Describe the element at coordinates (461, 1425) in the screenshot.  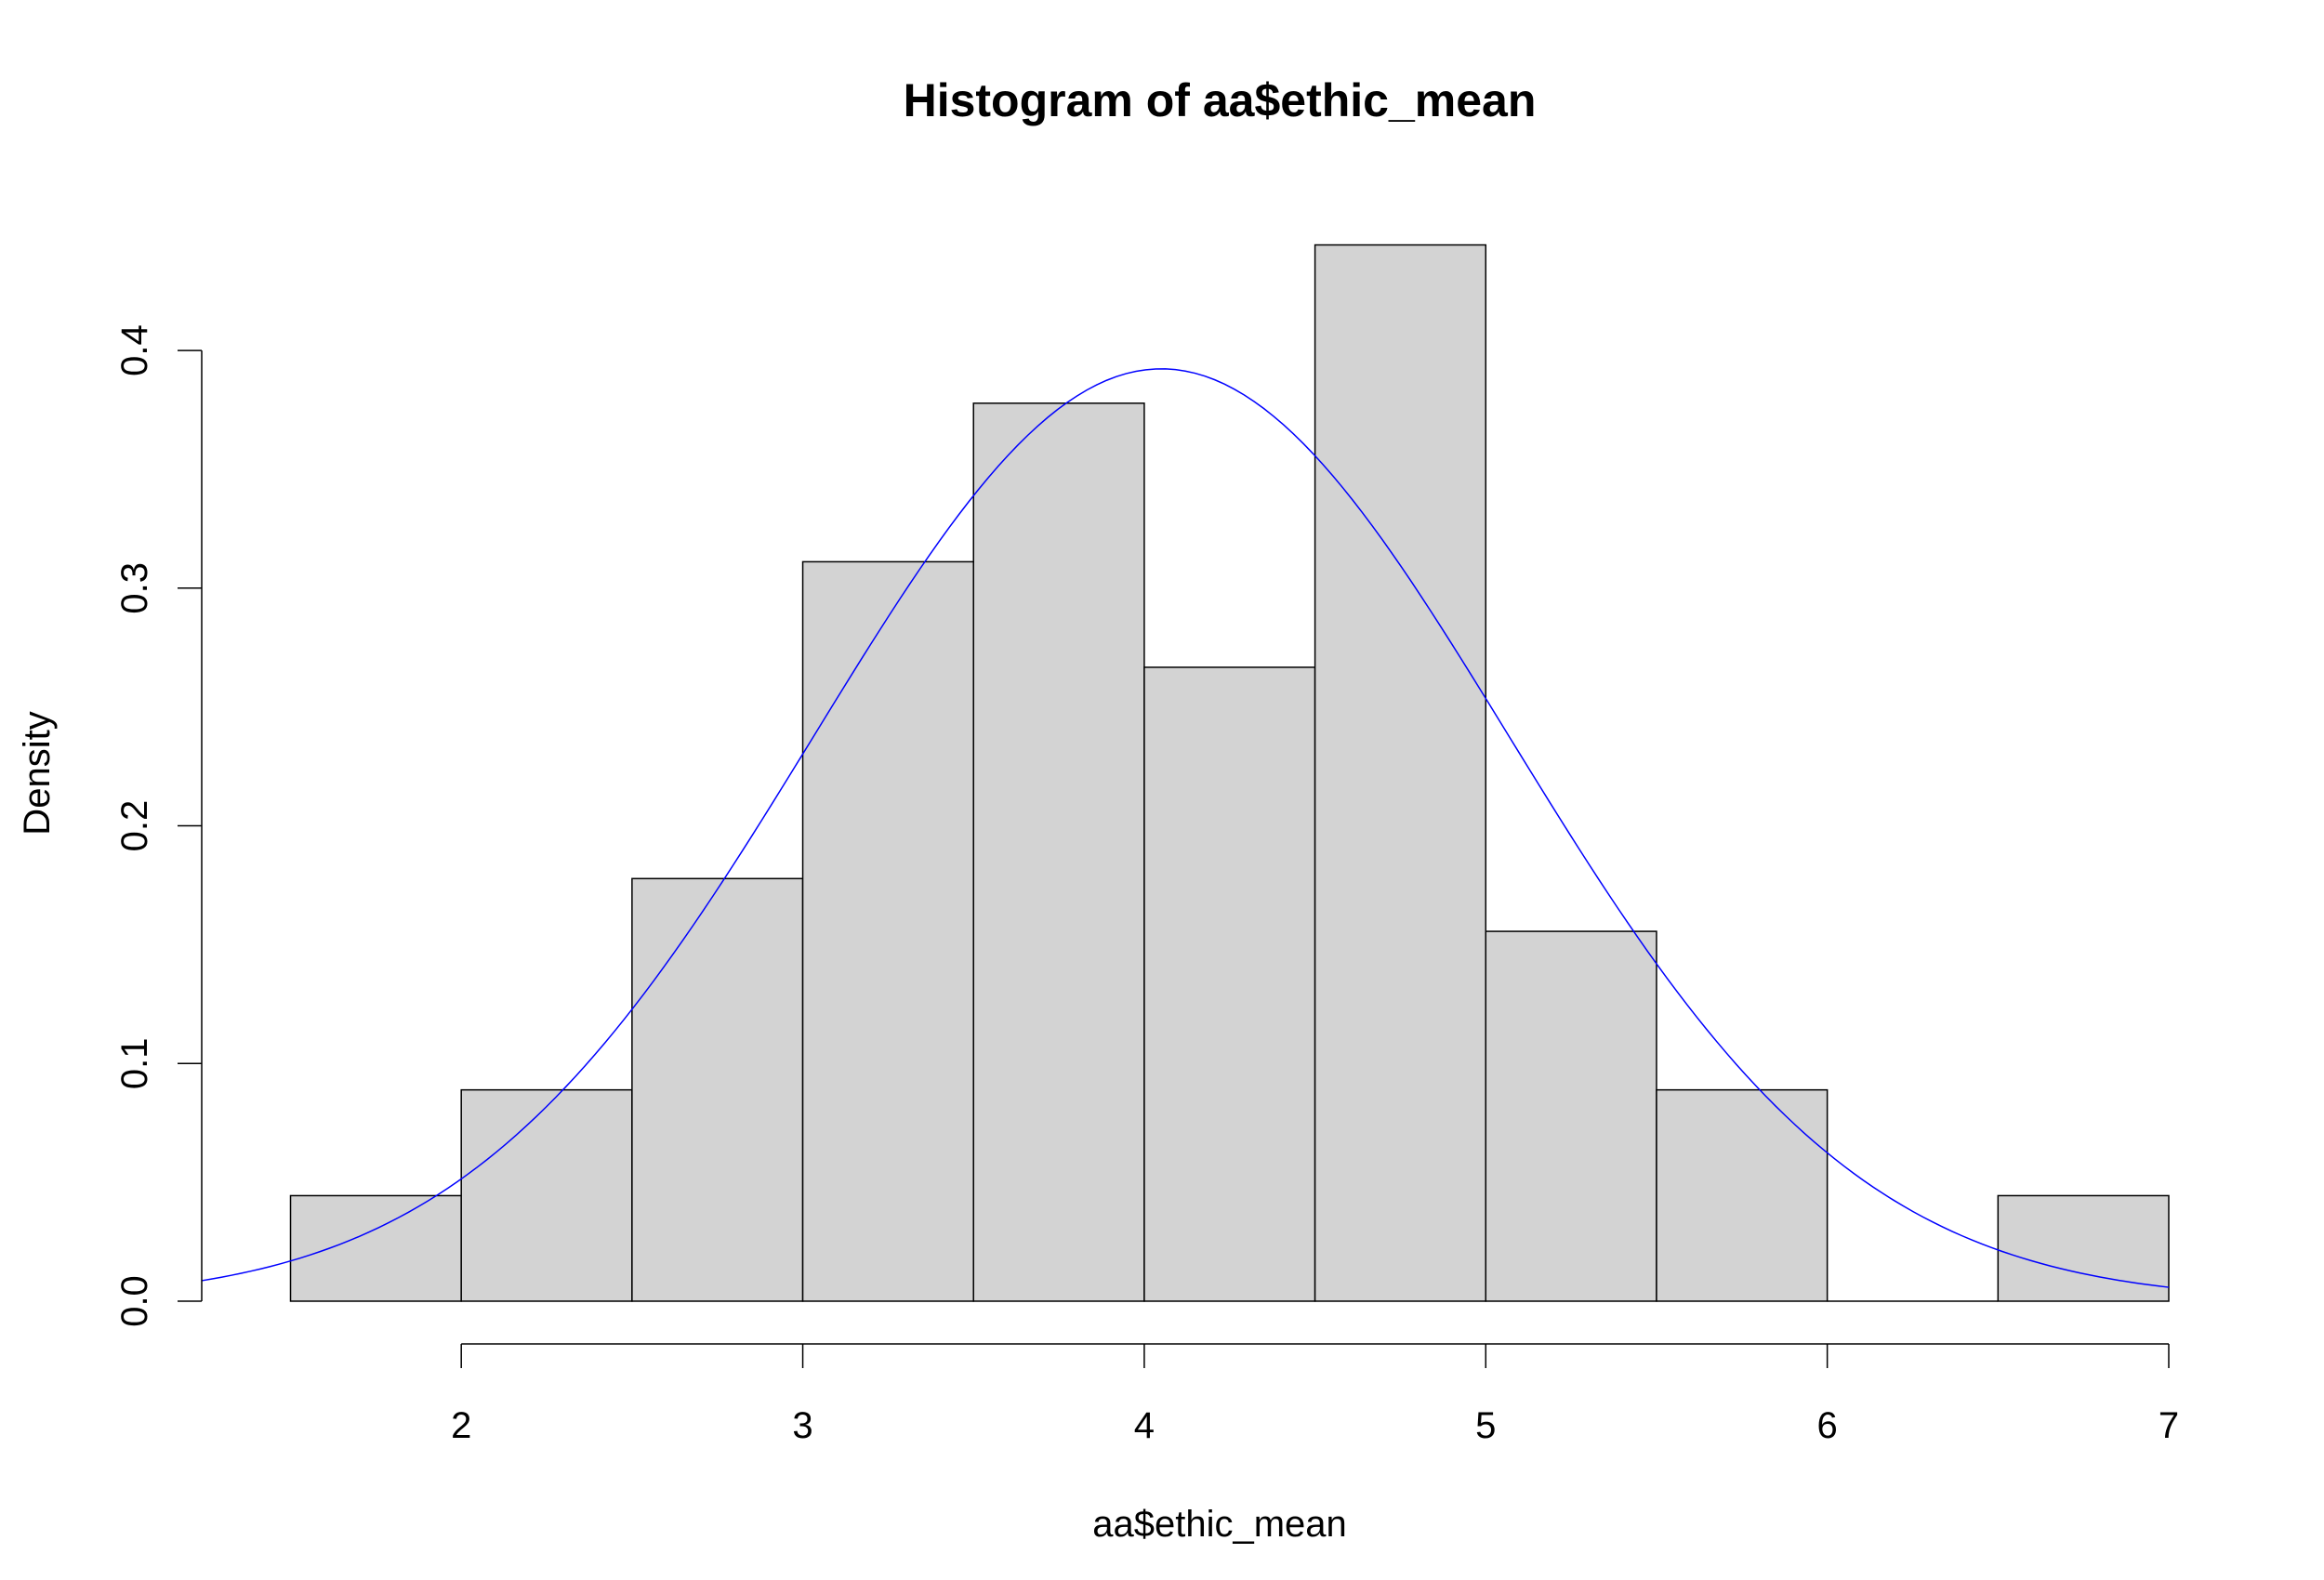
I see `x-tick-label: 2` at that location.